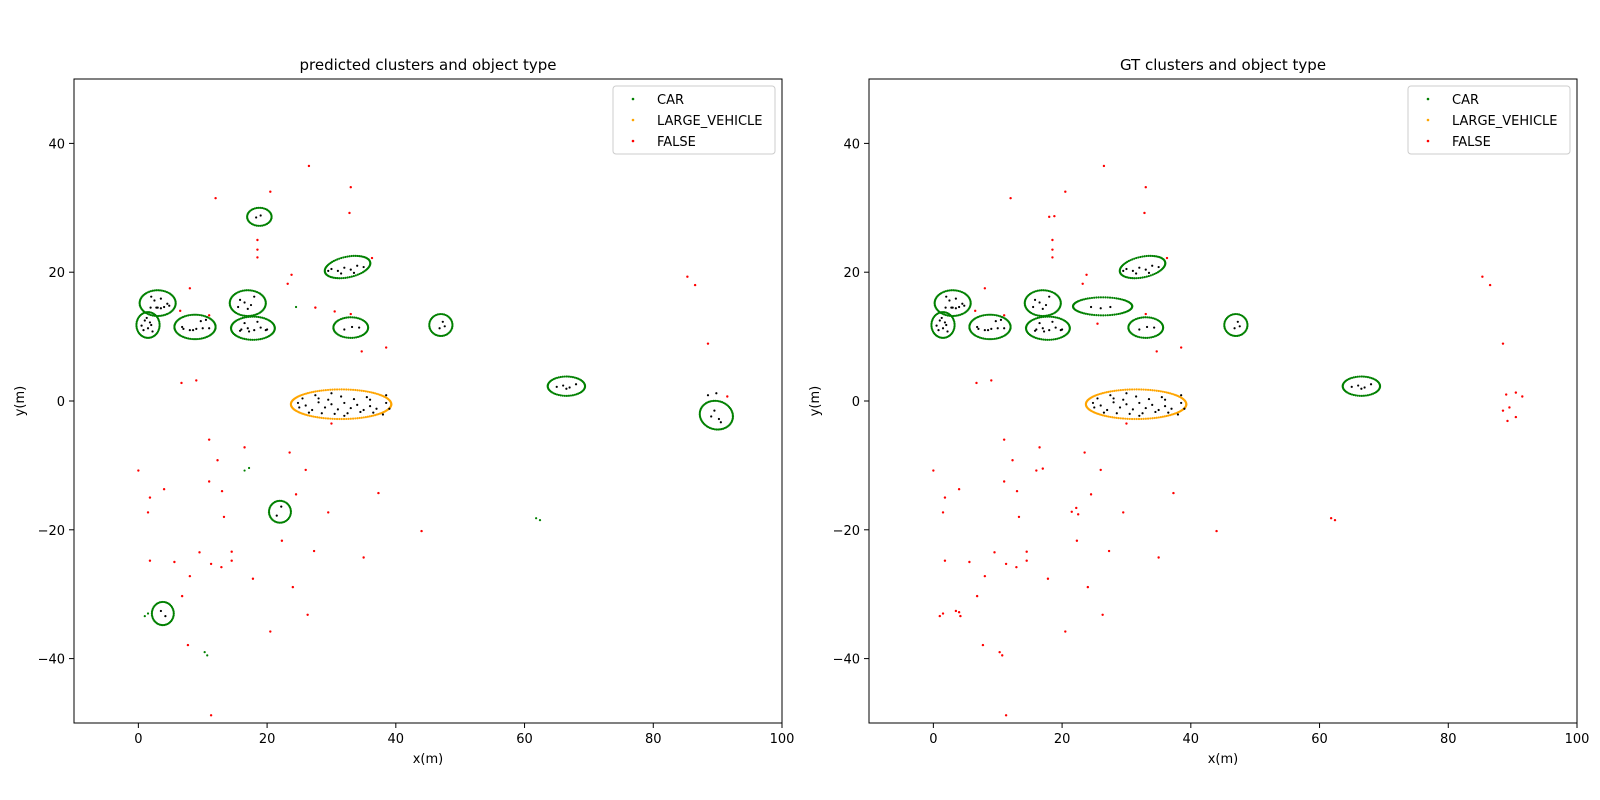  Describe the element at coordinates (1319, 739) in the screenshot. I see `x-tick-label: 60` at that location.